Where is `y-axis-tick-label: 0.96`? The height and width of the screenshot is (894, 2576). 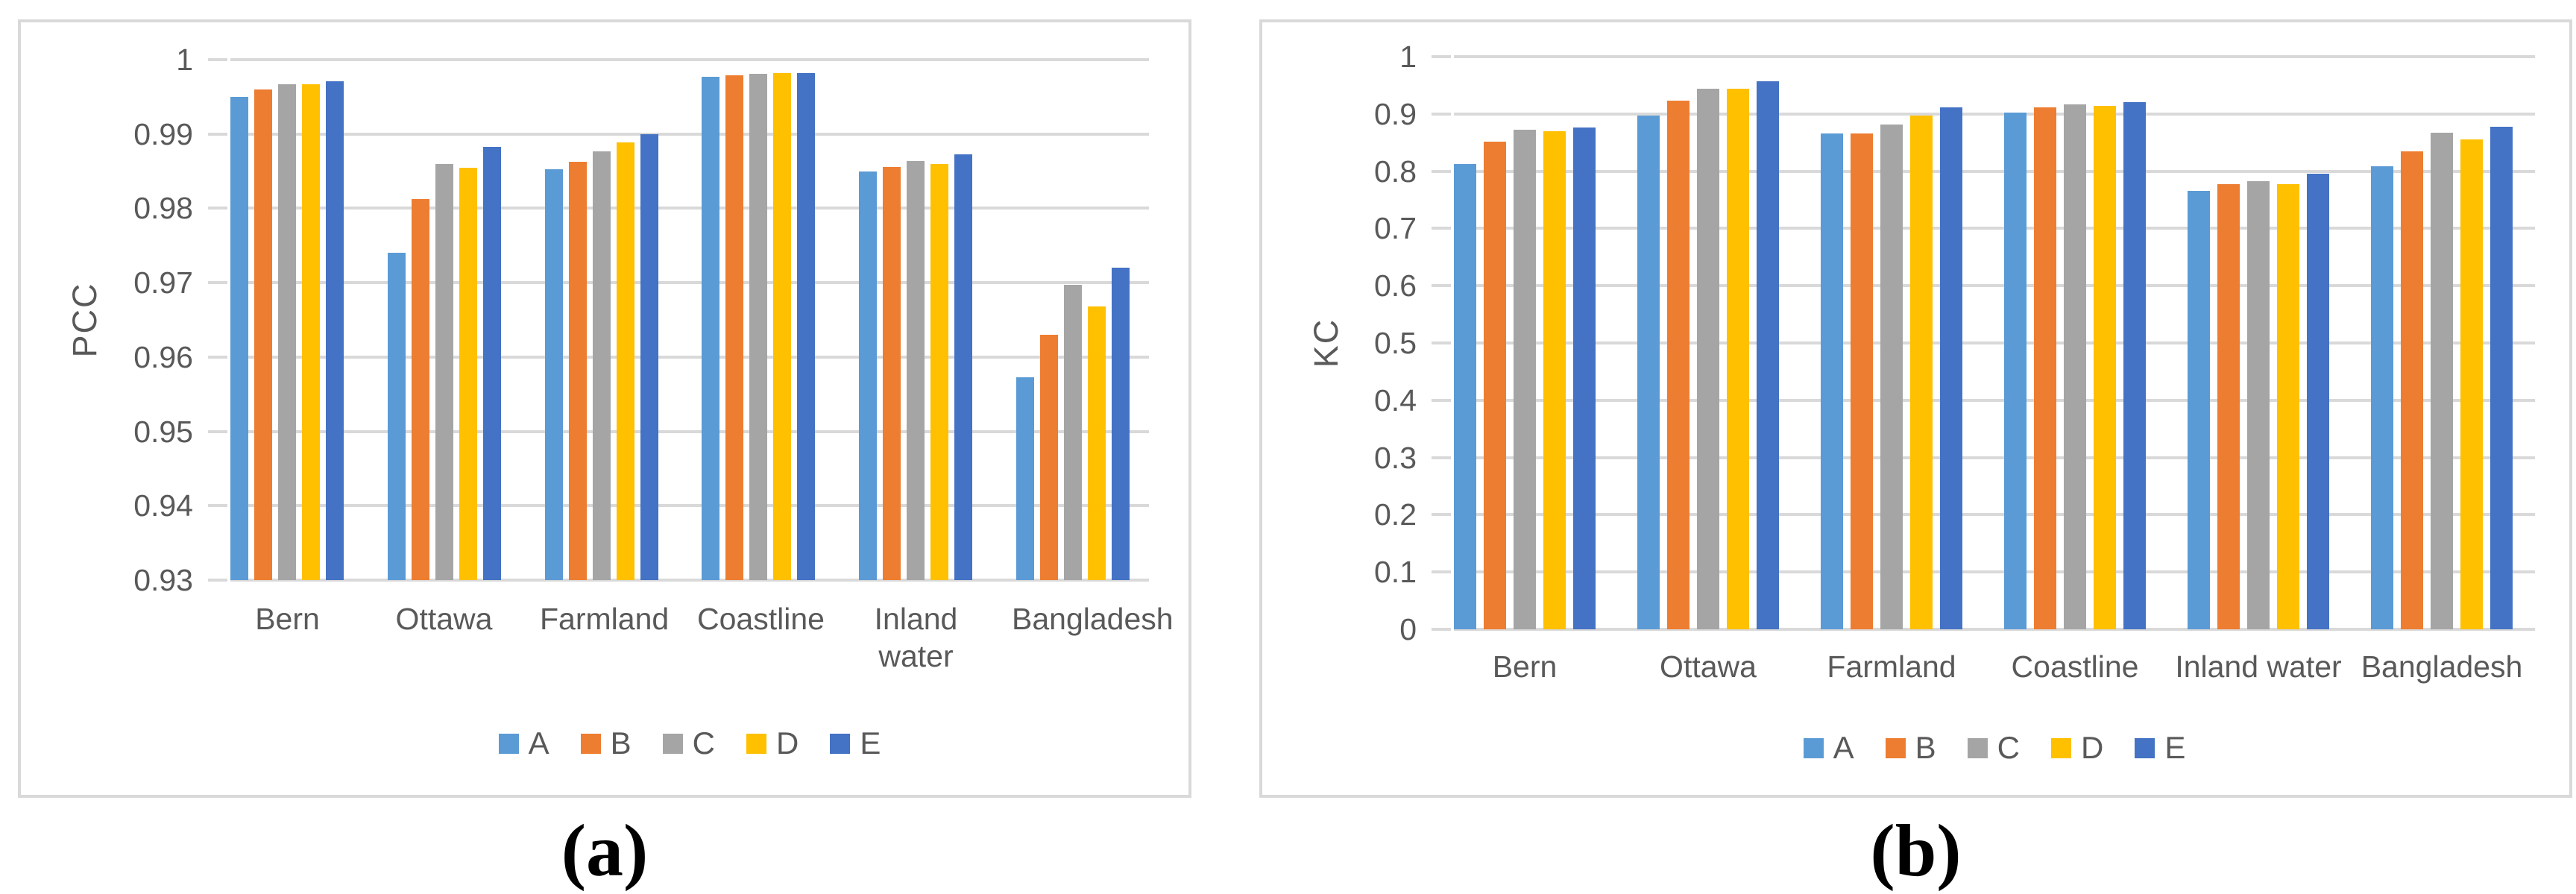
y-axis-tick-label: 0.96 is located at coordinates (163, 357).